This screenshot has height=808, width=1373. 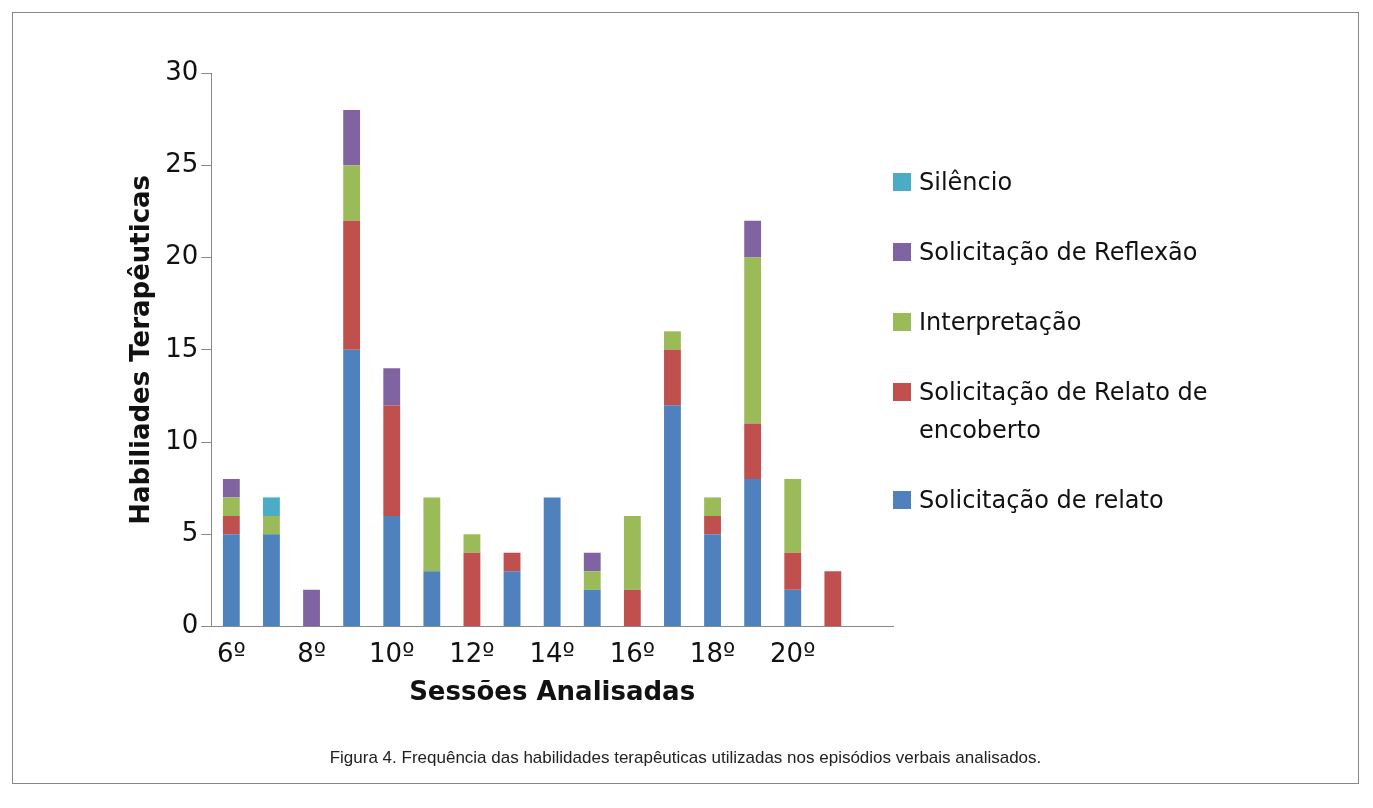 What do you see at coordinates (1041, 500) in the screenshot?
I see `legend-label: Solicitação de relato` at bounding box center [1041, 500].